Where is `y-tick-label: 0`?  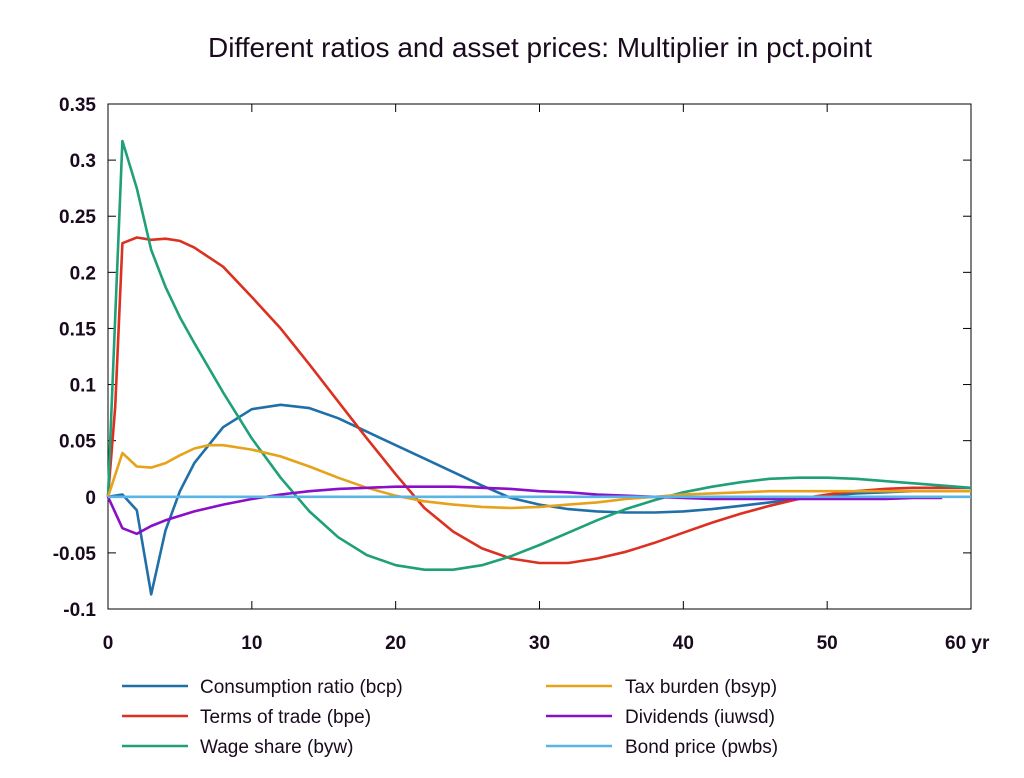 y-tick-label: 0 is located at coordinates (90, 498).